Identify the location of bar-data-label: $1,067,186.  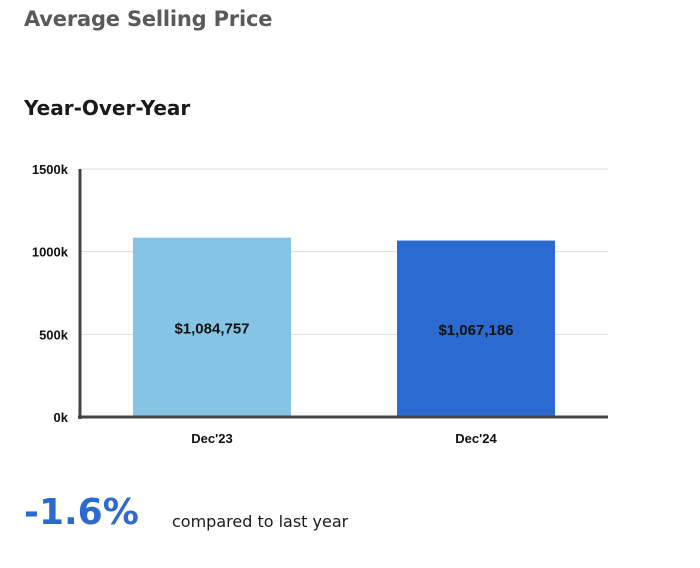
(475, 330).